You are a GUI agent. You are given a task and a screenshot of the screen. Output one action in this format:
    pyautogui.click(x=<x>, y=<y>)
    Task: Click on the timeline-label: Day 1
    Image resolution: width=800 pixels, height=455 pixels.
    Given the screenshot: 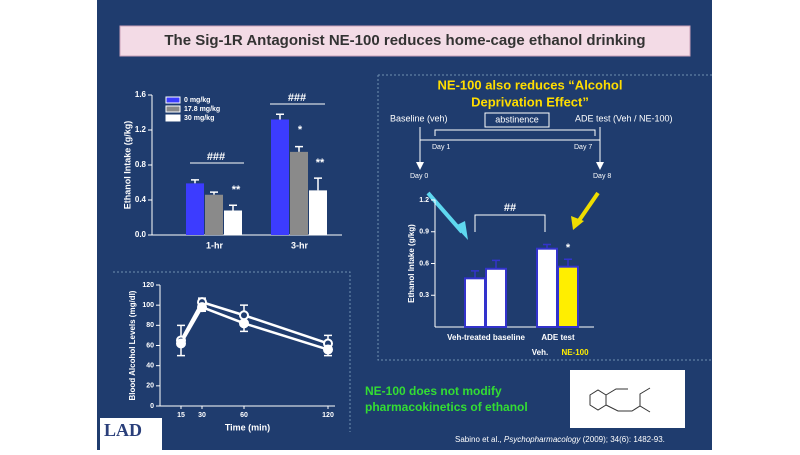 What is the action you would take?
    pyautogui.click(x=441, y=147)
    